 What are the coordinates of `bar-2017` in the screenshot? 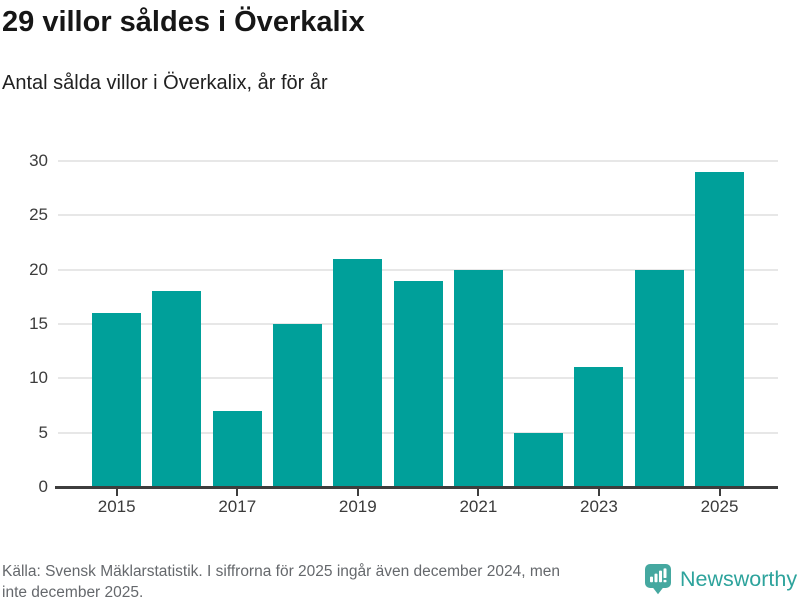 It's located at (237, 448).